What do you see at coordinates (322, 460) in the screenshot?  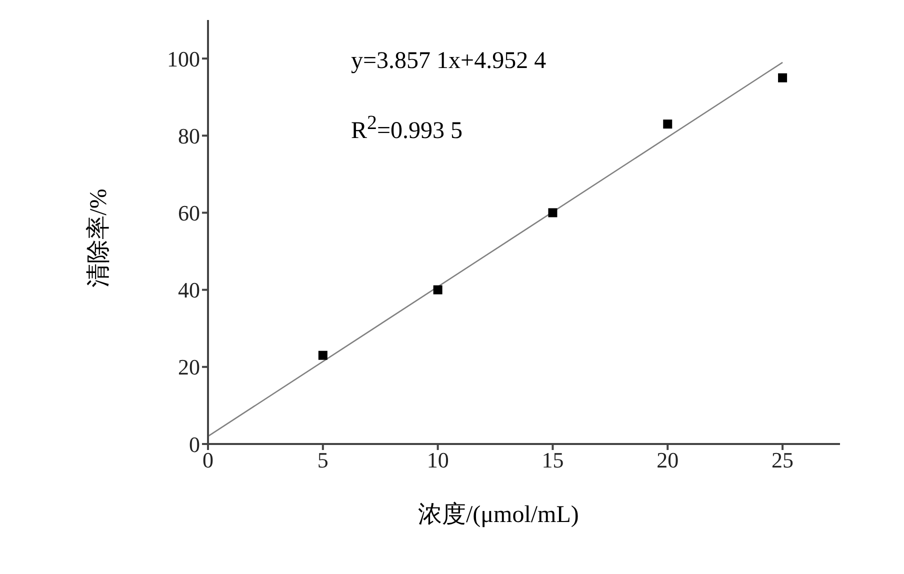 I see `x-tick-label: 5` at bounding box center [322, 460].